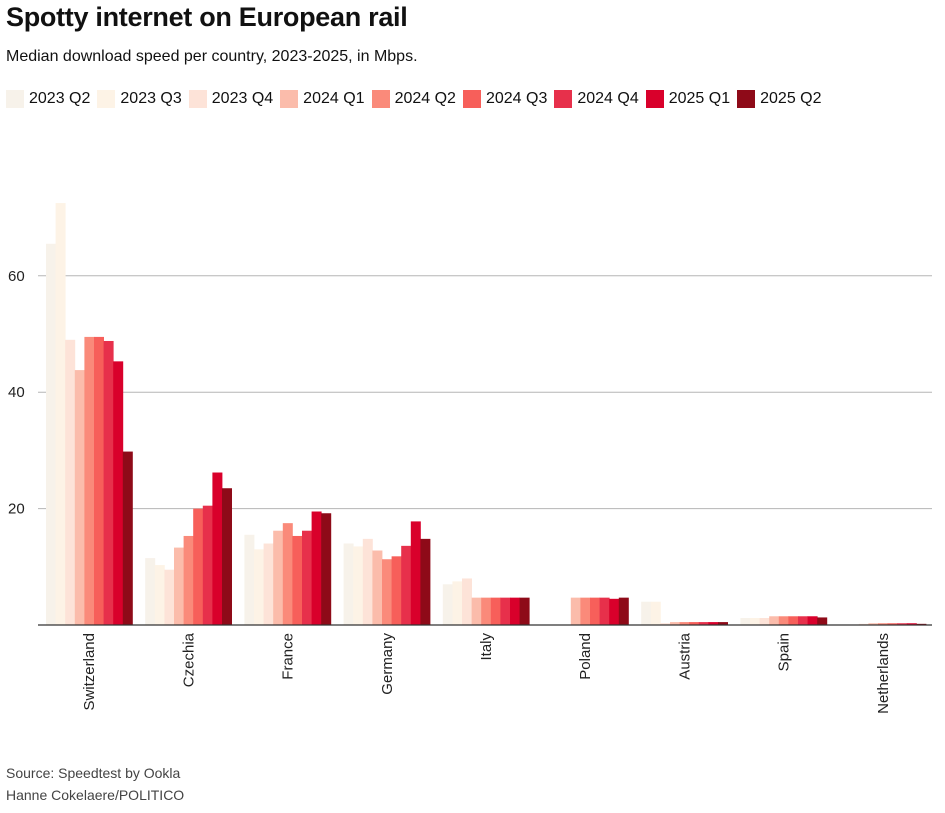 The width and height of the screenshot is (945, 813). I want to click on source-note: Source: Speedtest by Ookla, so click(93, 773).